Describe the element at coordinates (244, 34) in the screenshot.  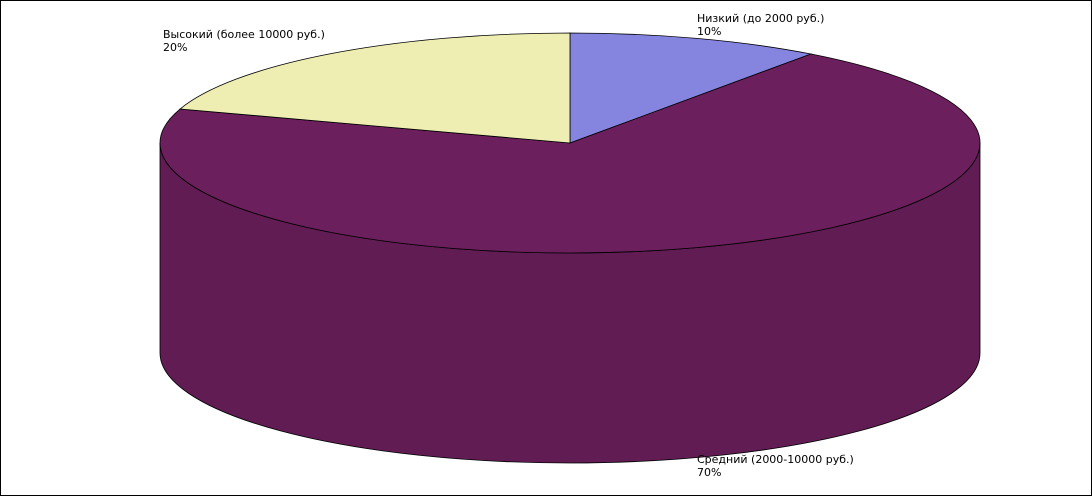
I see `slice-label: Высокий (более 10000 руб.)` at that location.